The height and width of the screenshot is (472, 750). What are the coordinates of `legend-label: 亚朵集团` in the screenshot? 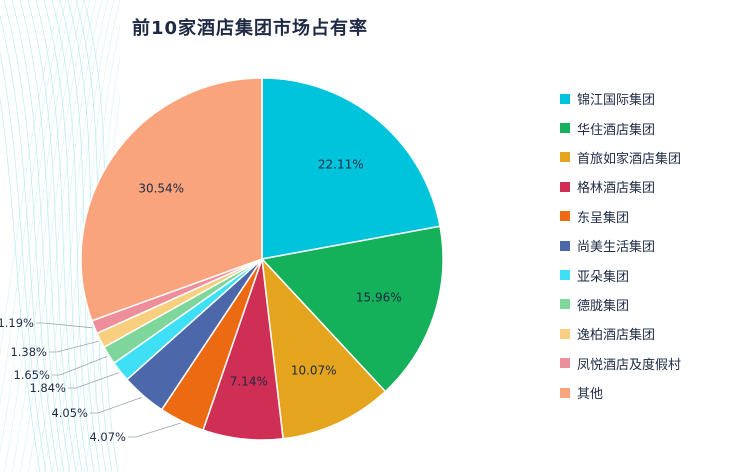 It's located at (603, 277).